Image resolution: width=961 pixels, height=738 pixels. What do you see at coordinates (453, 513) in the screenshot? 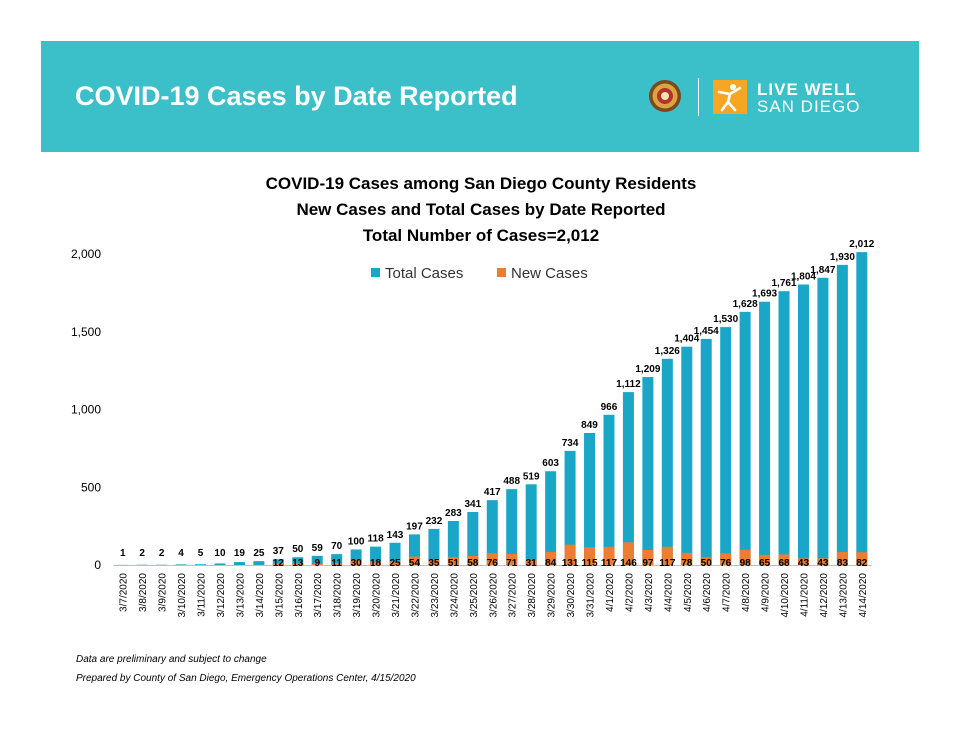
I see `total-data-label: 283` at bounding box center [453, 513].